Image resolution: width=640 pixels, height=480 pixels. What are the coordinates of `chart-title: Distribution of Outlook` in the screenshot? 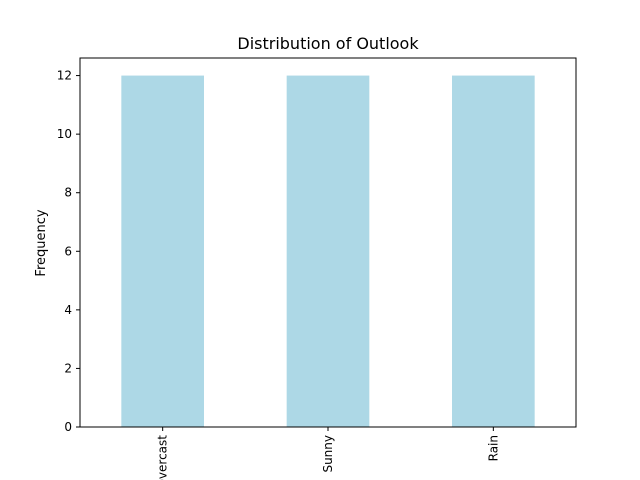 It's located at (328, 43).